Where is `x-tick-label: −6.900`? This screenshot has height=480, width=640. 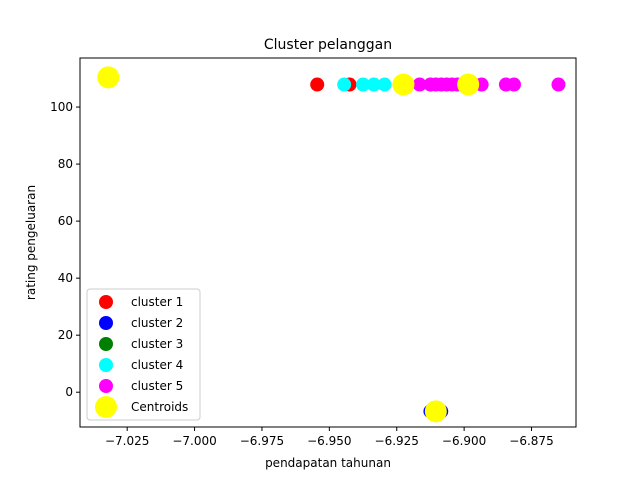 x-tick-label: −6.900 is located at coordinates (464, 441).